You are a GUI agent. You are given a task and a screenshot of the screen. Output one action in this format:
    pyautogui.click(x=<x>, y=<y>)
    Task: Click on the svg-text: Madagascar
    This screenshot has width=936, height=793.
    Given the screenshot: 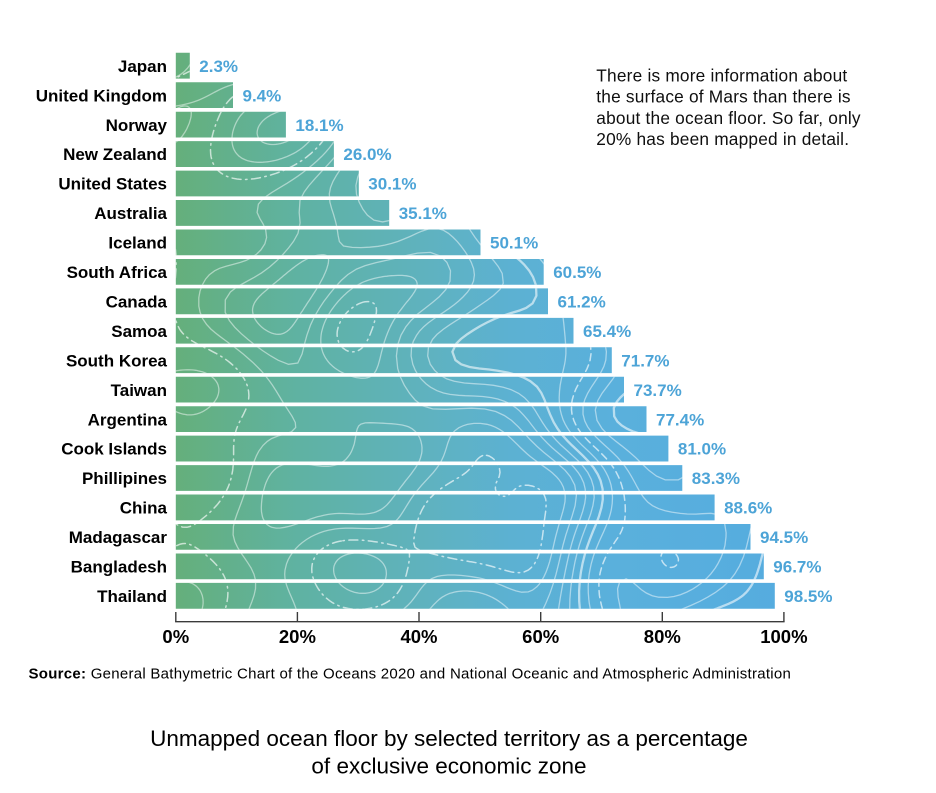 What is the action you would take?
    pyautogui.click(x=118, y=537)
    